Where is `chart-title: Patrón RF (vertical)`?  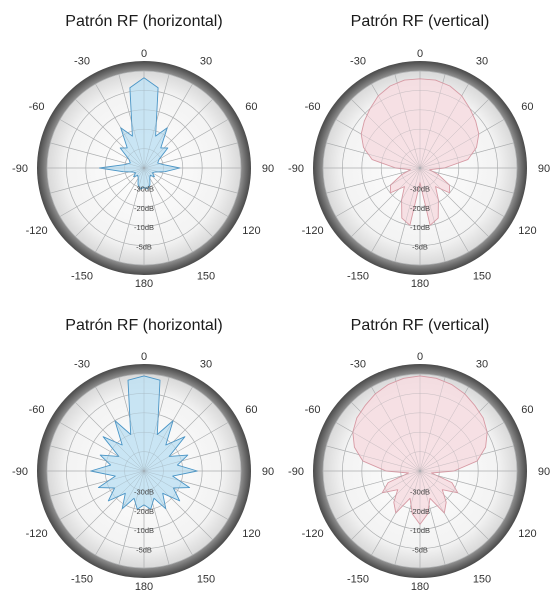 chart-title: Patrón RF (vertical) is located at coordinates (420, 325).